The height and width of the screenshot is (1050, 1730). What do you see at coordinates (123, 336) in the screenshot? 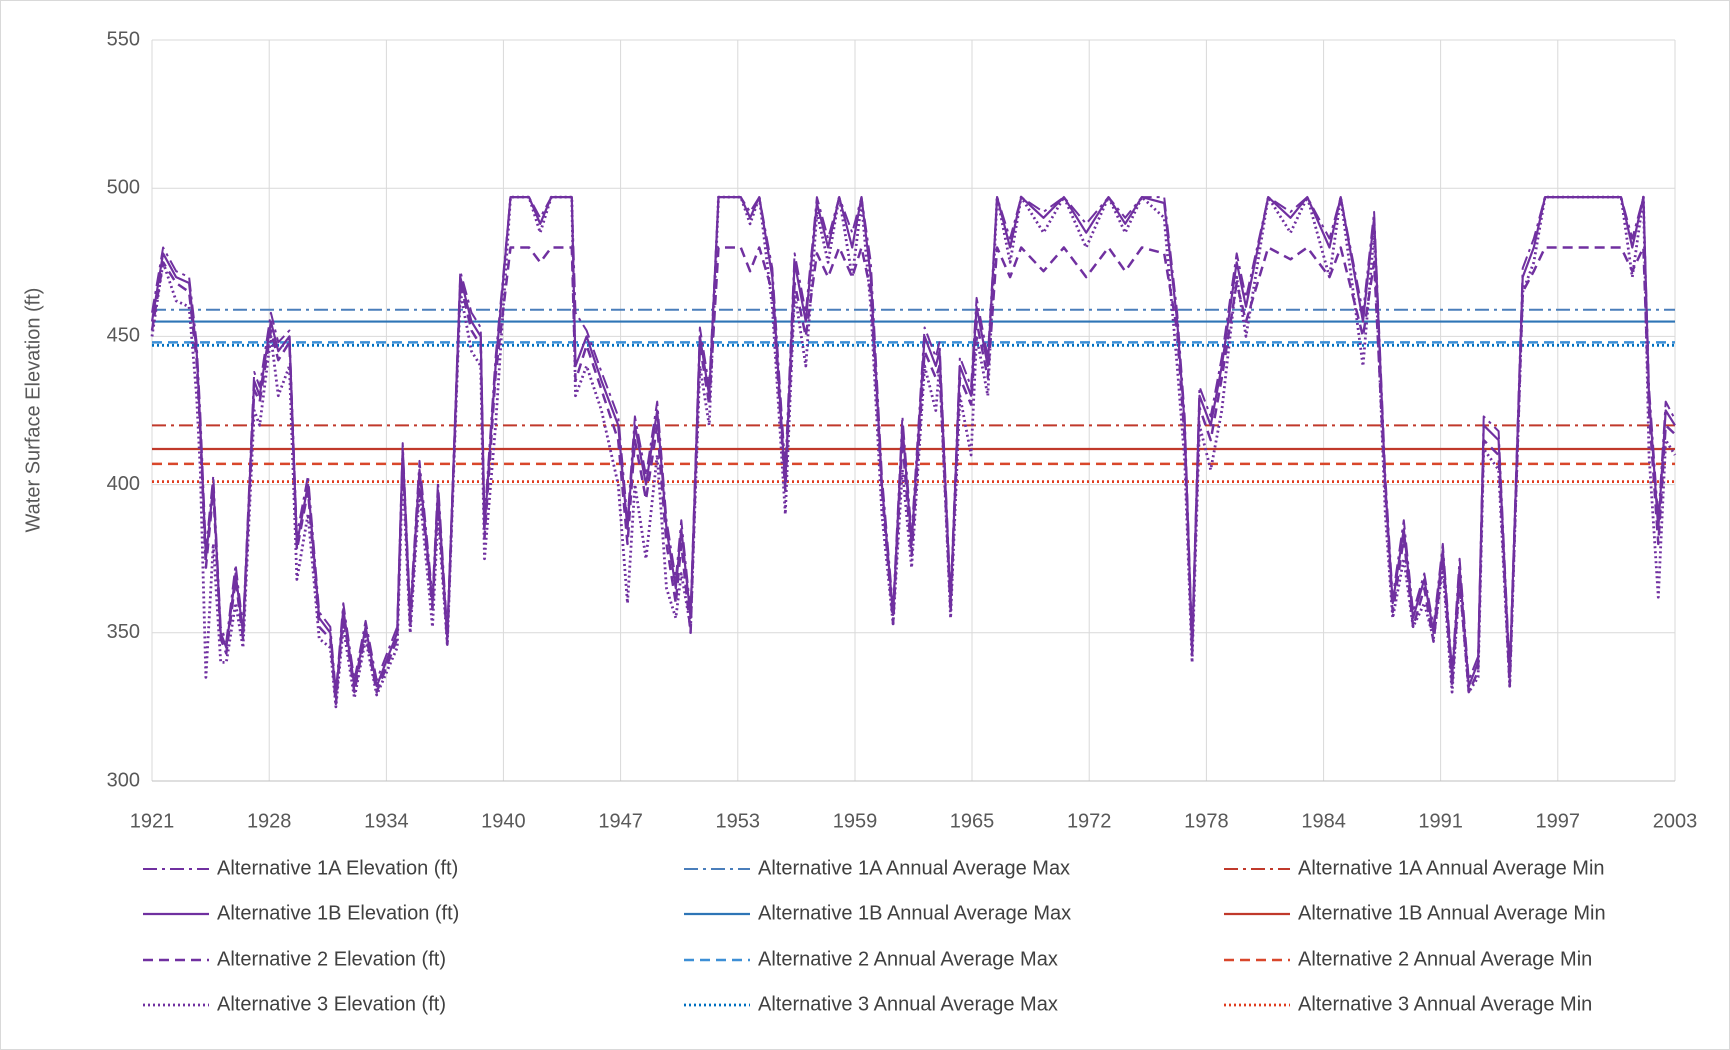
I see `y-tick-label: 450` at bounding box center [123, 336].